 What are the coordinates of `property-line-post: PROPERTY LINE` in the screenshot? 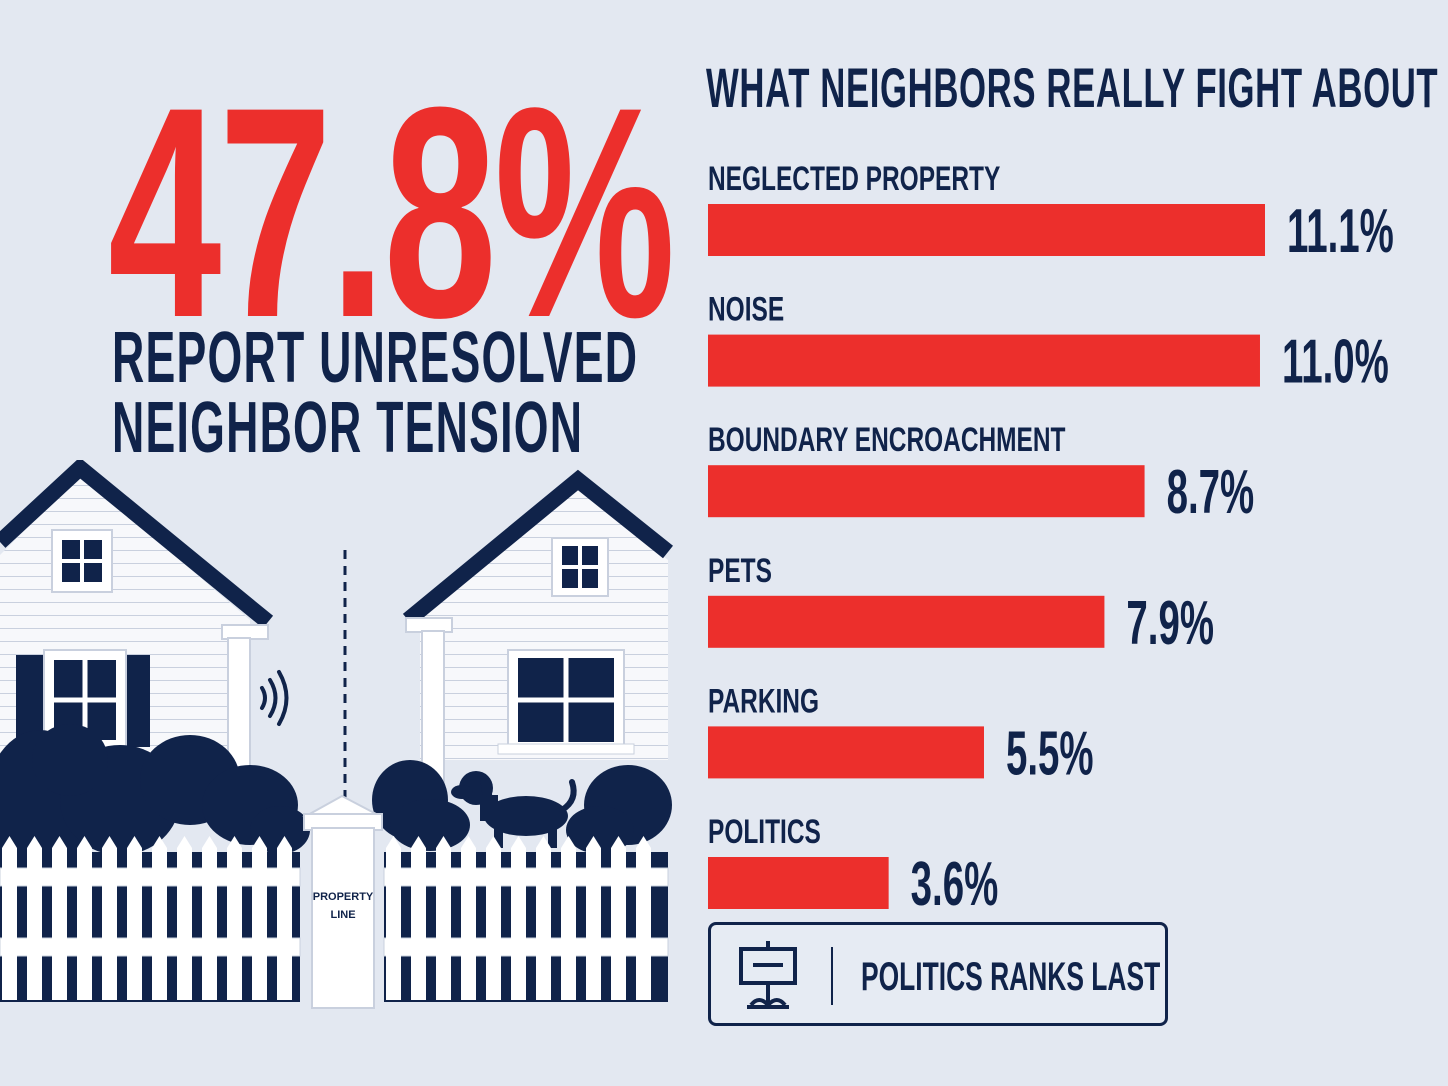 It's located at (342, 901).